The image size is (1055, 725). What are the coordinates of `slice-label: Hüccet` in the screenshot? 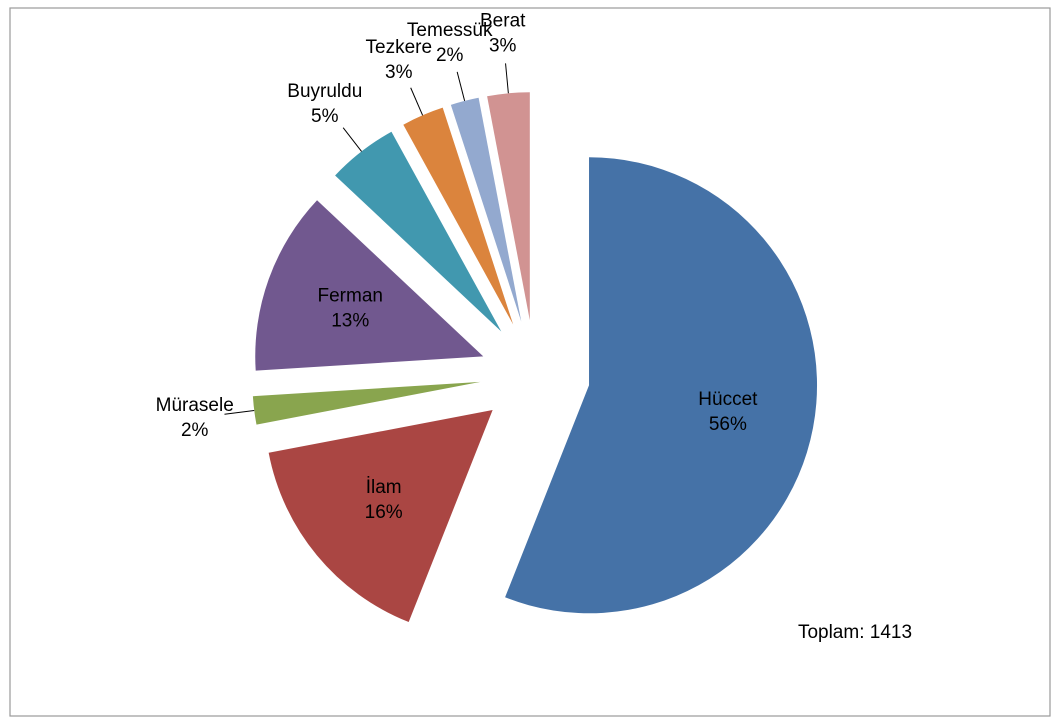 It's located at (728, 399).